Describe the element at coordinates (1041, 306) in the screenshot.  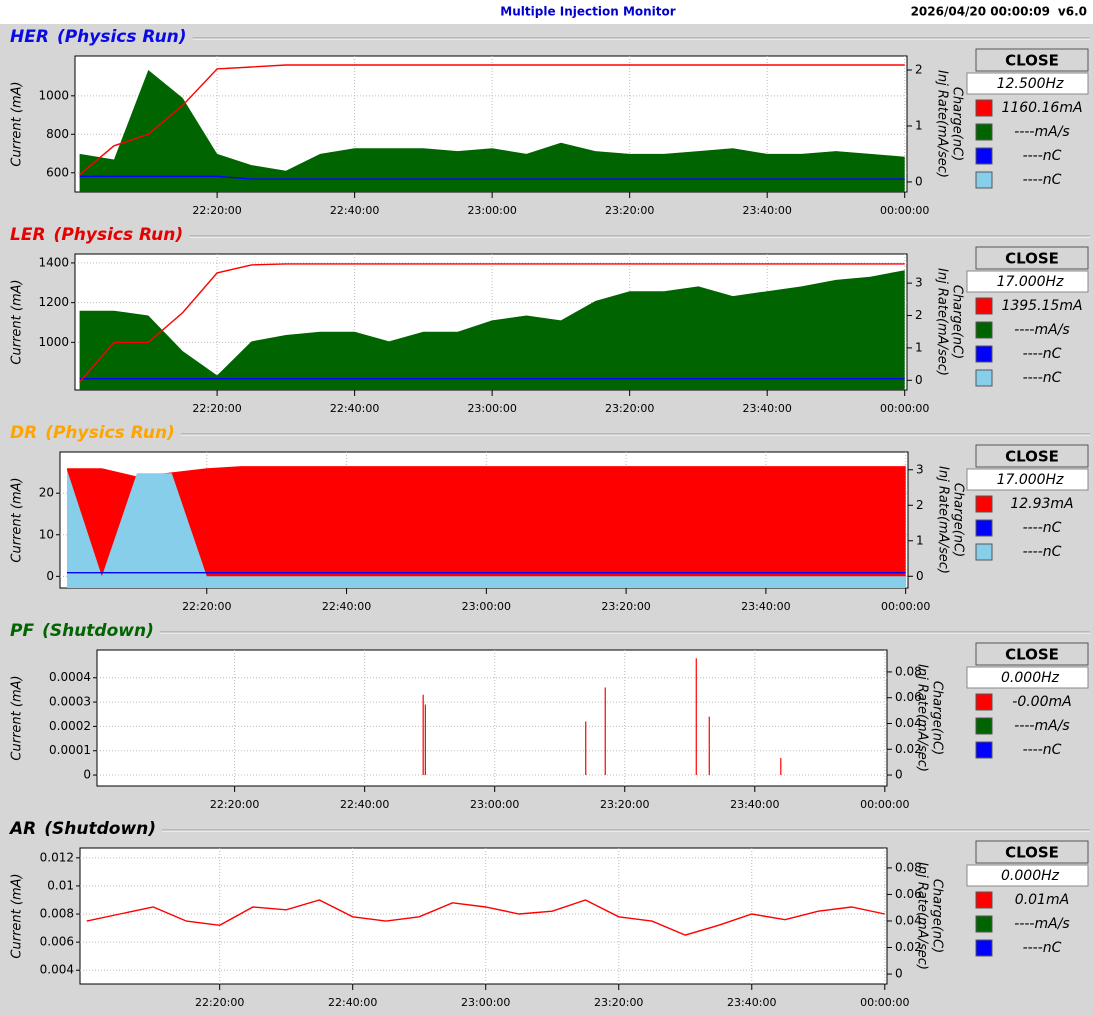
I see `readout: 1395.15mA` at that location.